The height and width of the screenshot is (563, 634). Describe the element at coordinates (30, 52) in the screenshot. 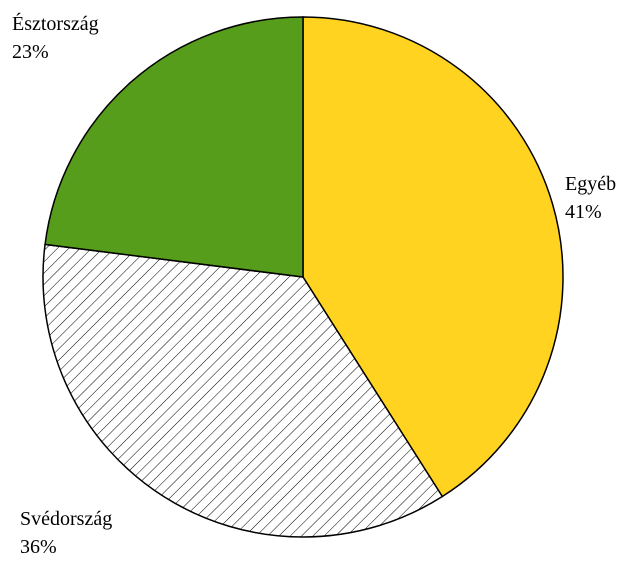

I see `slice-value-label: 23%` at that location.